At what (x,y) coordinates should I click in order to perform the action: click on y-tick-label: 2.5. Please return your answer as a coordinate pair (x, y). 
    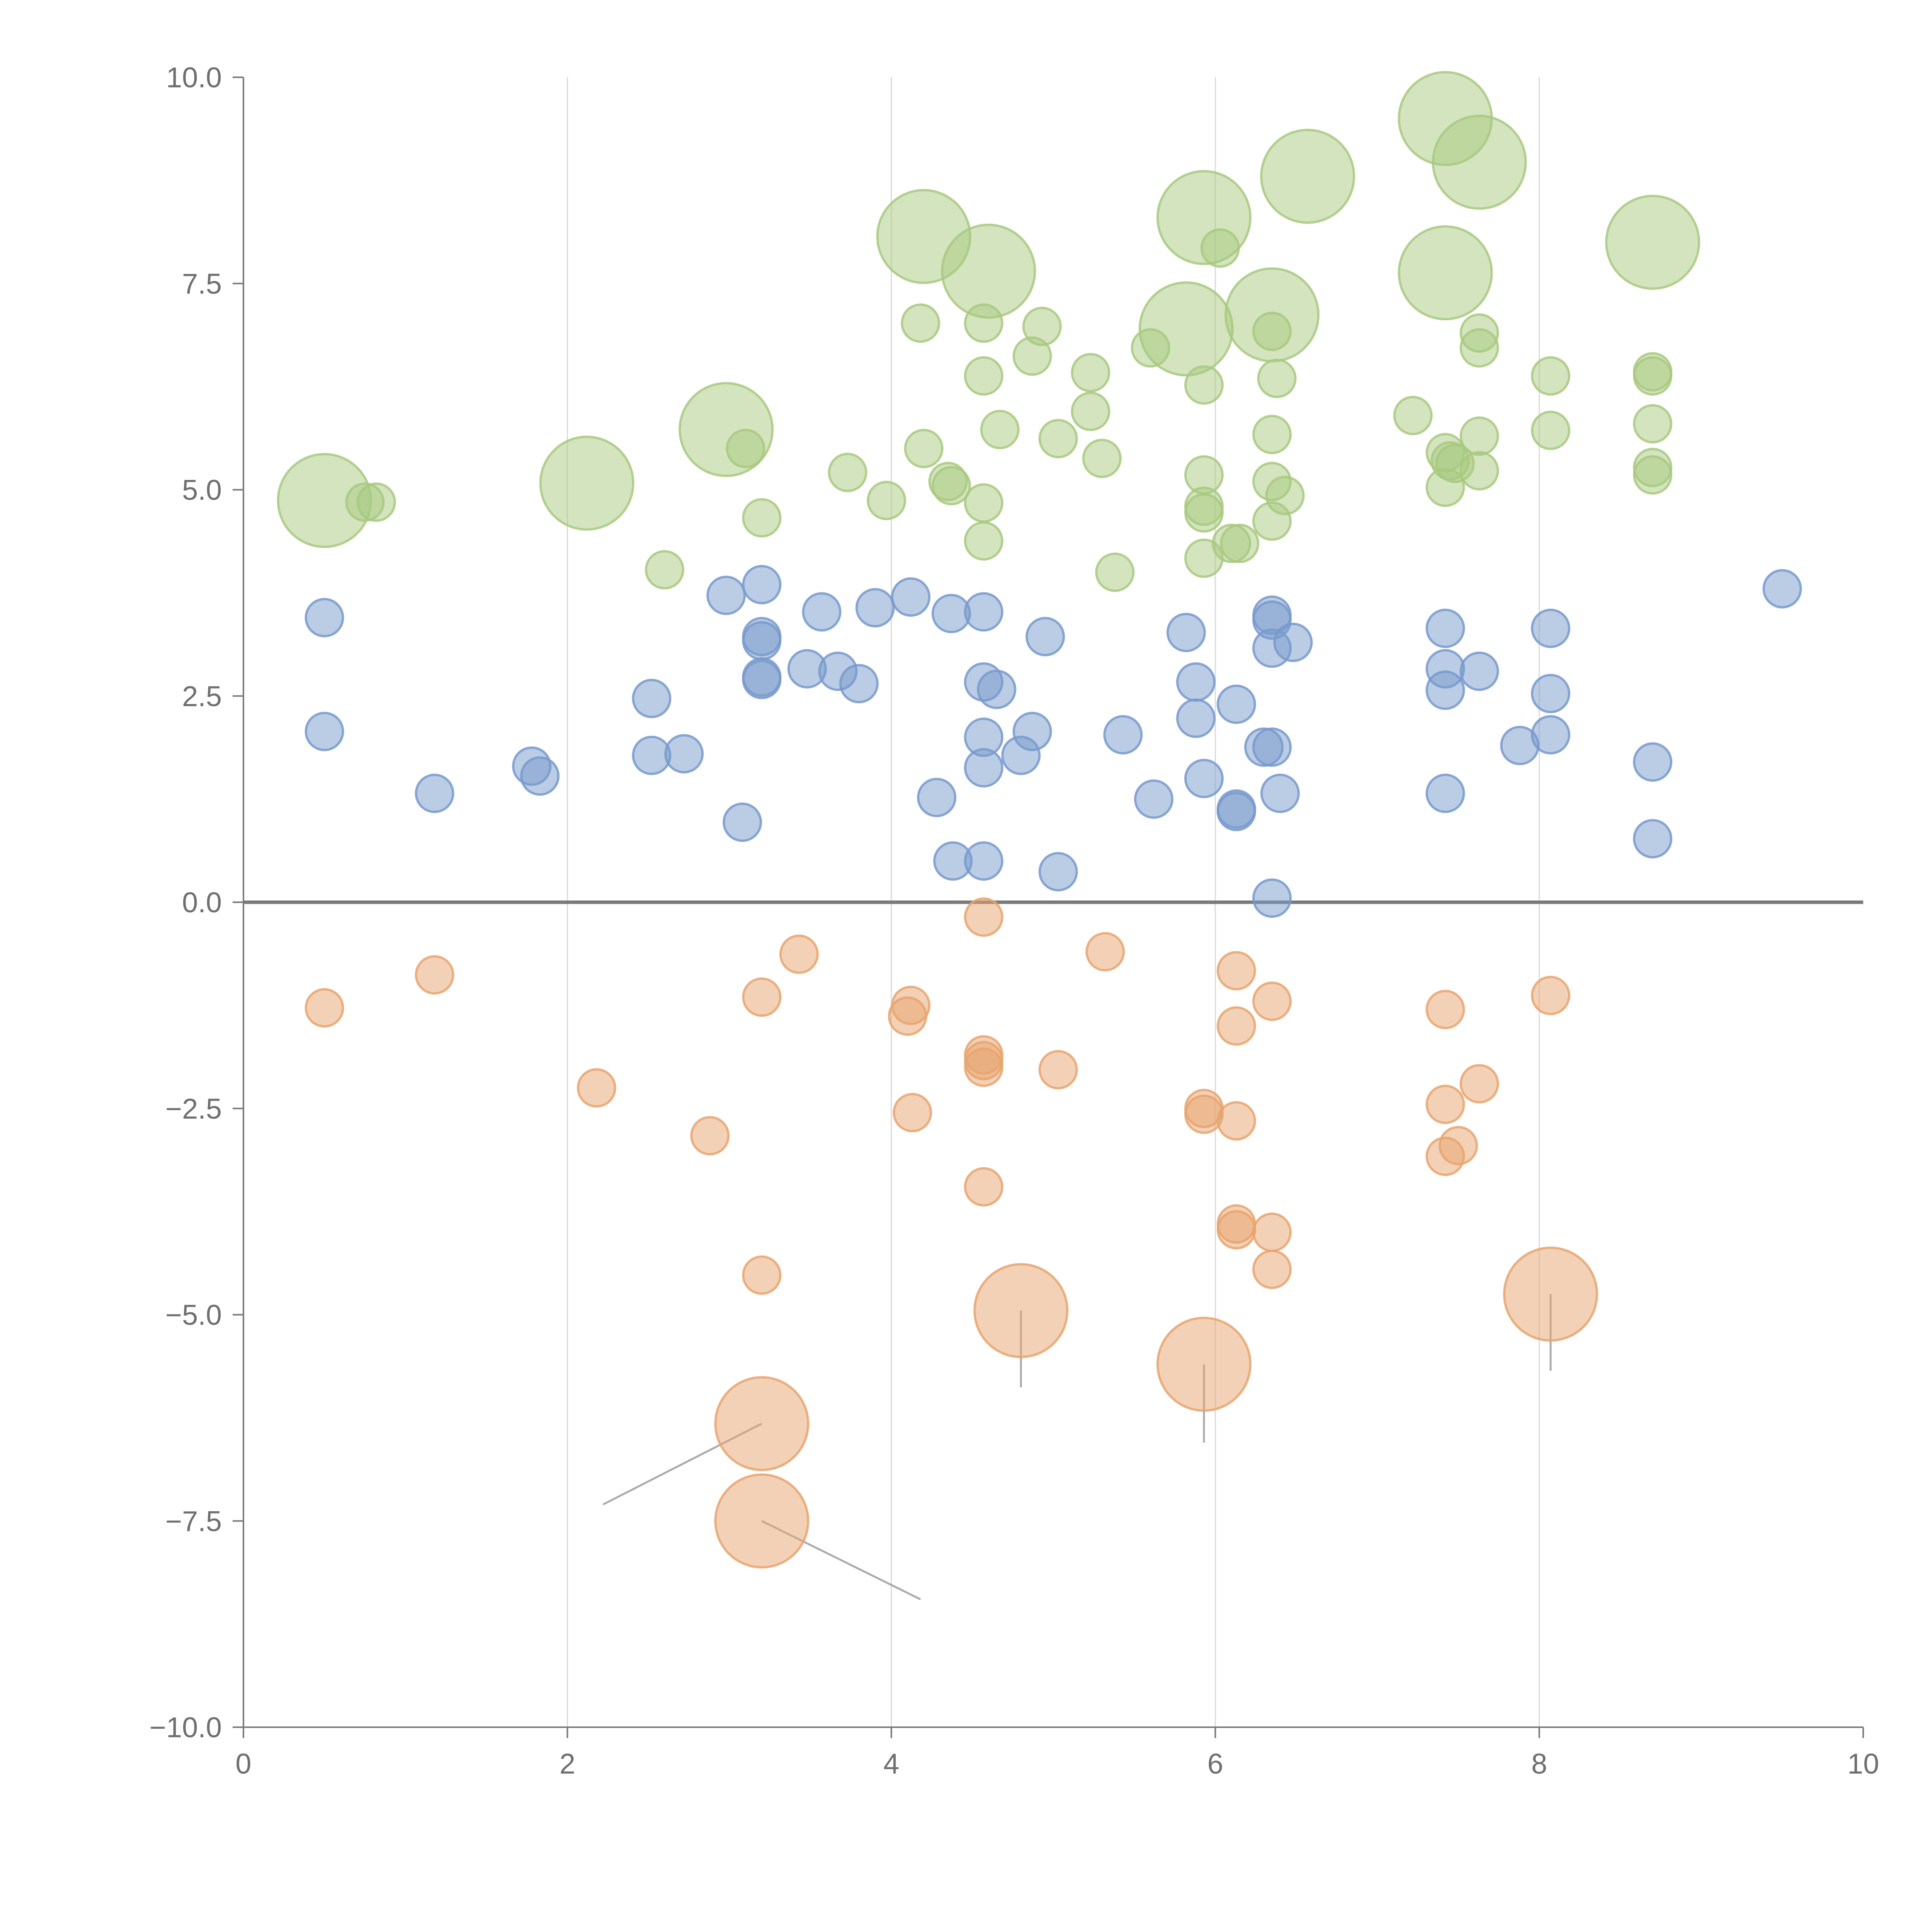
    Looking at the image, I should click on (202, 696).